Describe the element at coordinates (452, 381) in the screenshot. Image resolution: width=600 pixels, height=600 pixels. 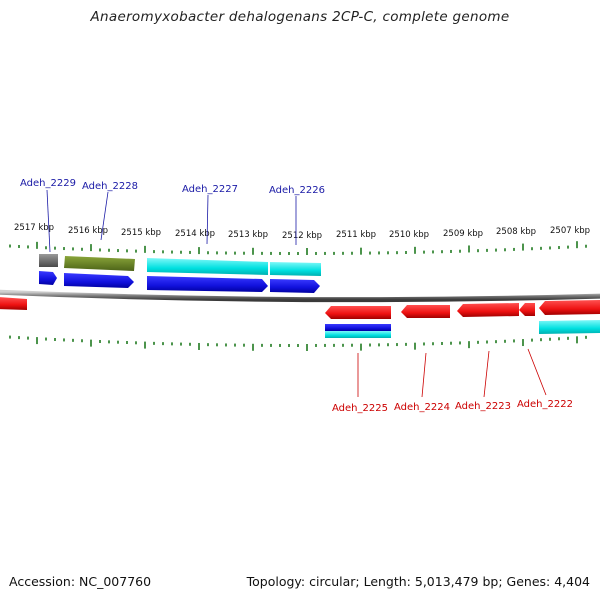
I see `gene-labels-bottom: Adeh_2225 Adeh_2224 Adeh_2223 Adeh_2222` at that location.